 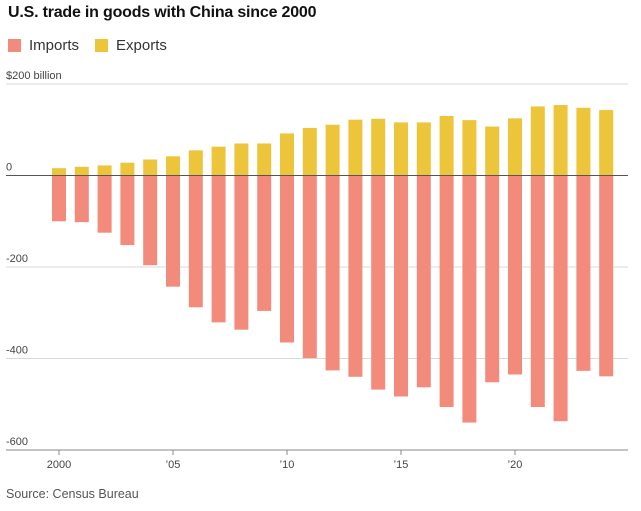 What do you see at coordinates (492, 279) in the screenshot?
I see `import-bar-2019` at bounding box center [492, 279].